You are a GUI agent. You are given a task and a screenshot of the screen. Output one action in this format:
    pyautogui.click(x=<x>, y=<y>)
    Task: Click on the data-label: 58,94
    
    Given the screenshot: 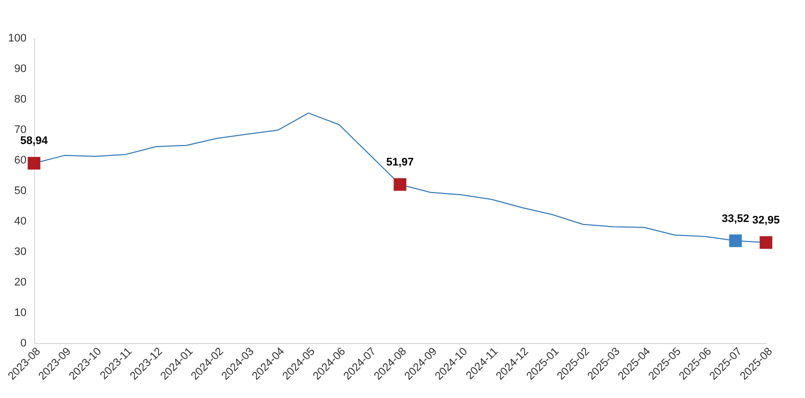 What is the action you would take?
    pyautogui.click(x=34, y=141)
    